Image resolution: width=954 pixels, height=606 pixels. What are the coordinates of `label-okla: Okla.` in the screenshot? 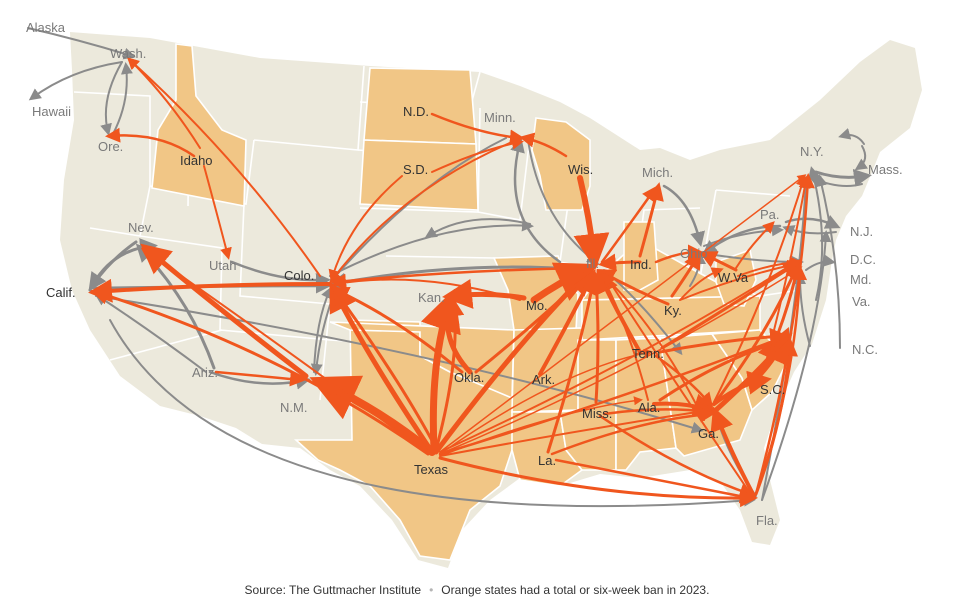 It's located at (469, 377).